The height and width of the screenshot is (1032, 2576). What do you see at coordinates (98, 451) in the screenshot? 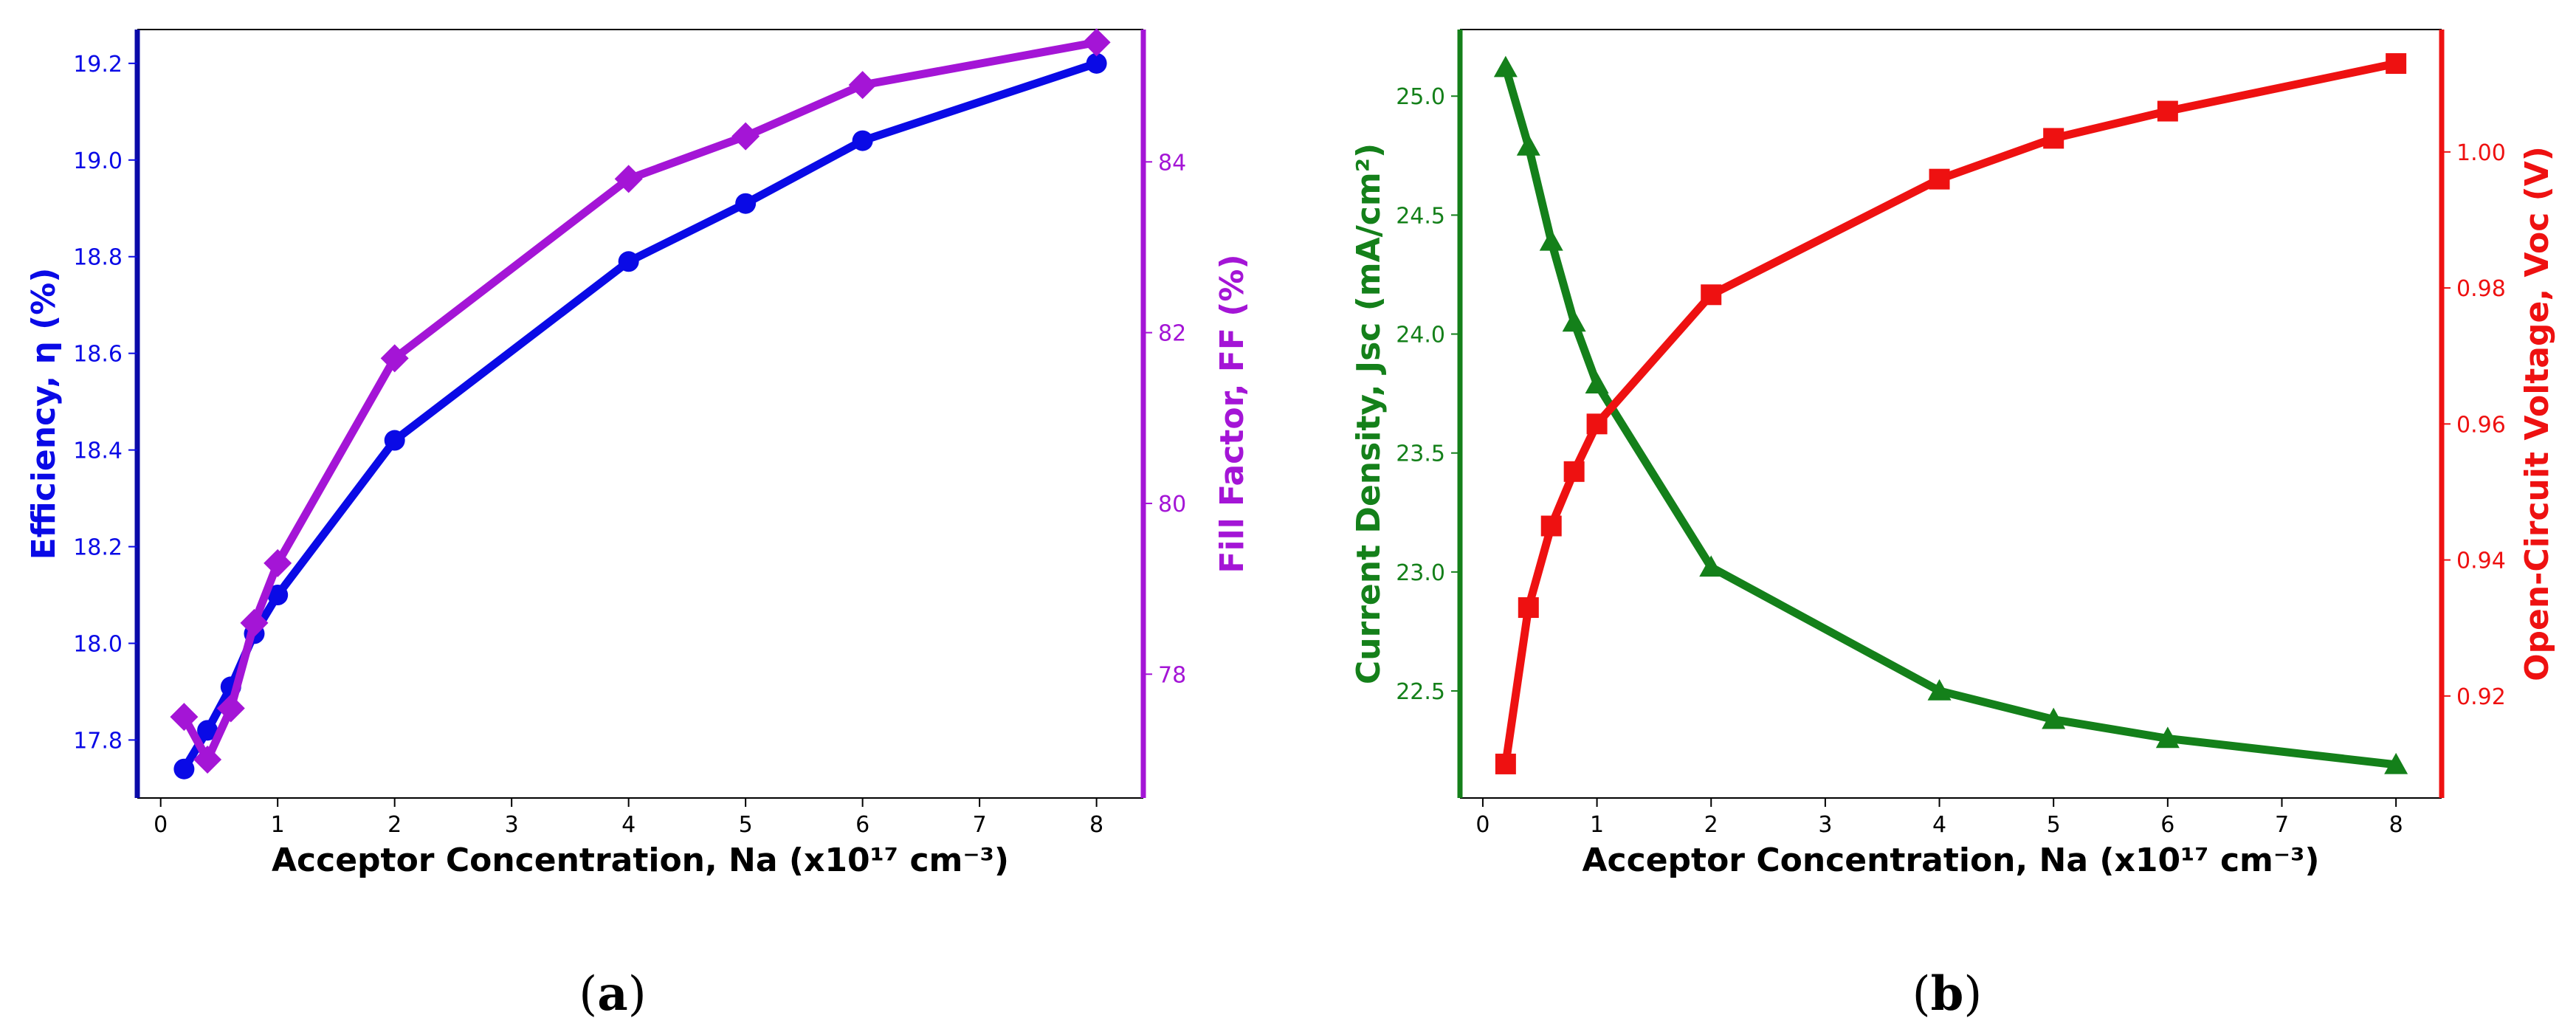
I see `left-y-tick-label: 18.4` at bounding box center [98, 451].